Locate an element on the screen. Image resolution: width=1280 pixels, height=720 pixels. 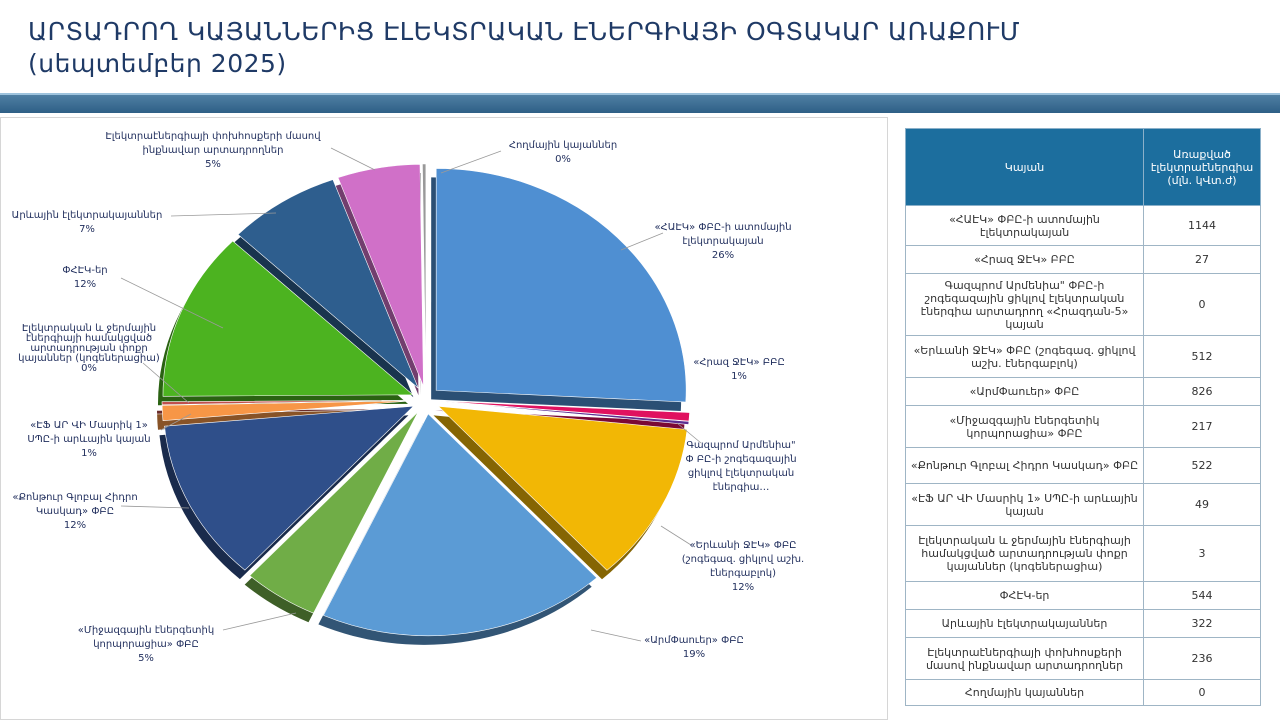
slice-percent: 26% is located at coordinates (723, 255).